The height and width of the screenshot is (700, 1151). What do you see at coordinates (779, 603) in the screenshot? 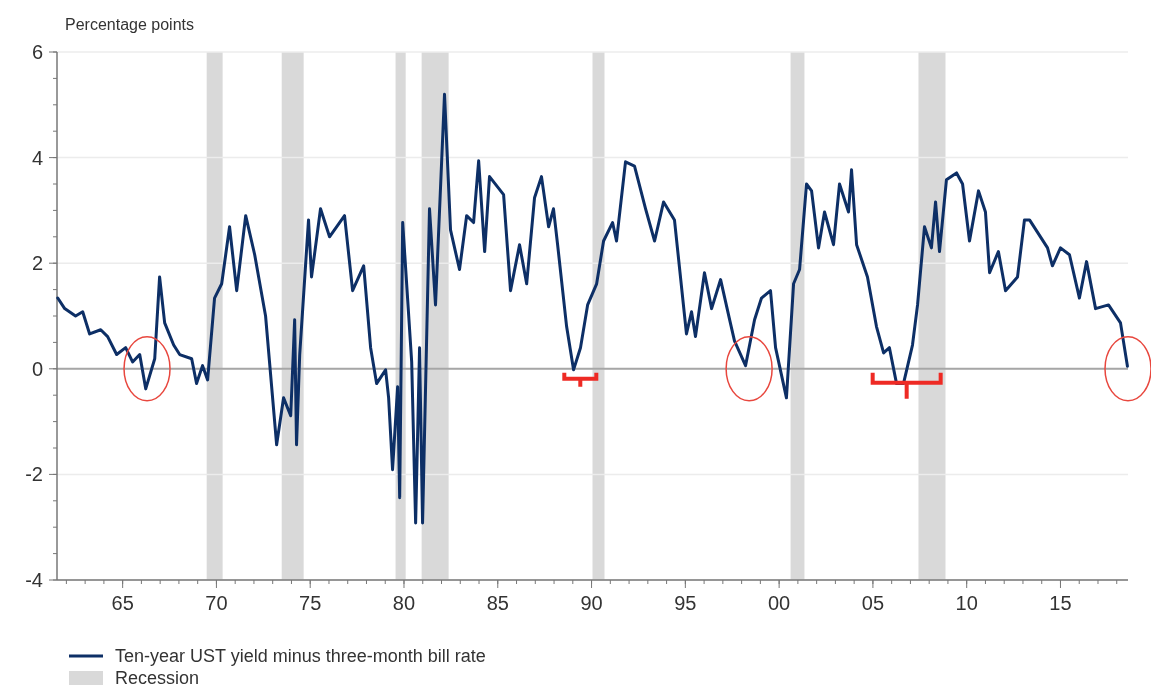
I see `x-tick-label: 00` at bounding box center [779, 603].